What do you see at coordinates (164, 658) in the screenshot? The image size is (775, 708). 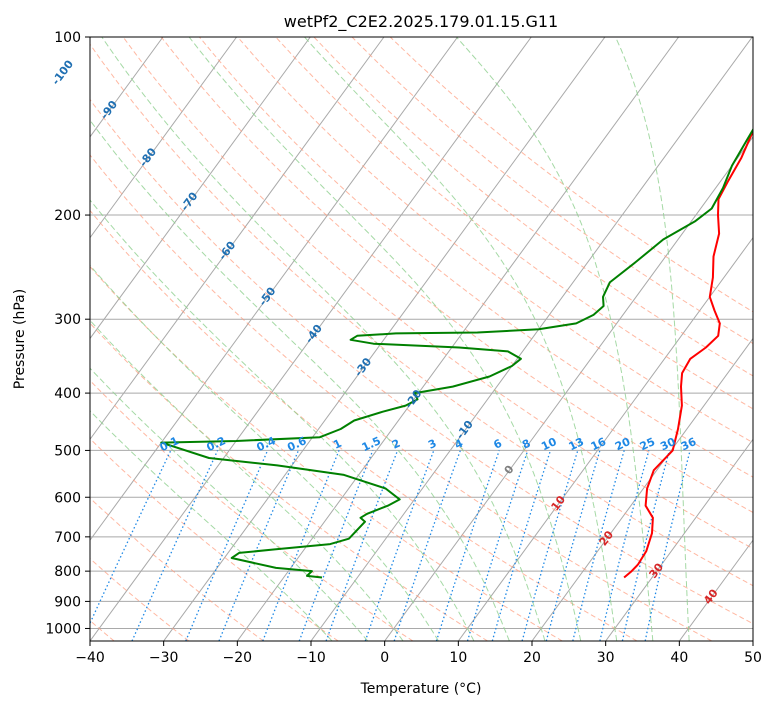 I see `x-tick-label: −30` at bounding box center [164, 658].